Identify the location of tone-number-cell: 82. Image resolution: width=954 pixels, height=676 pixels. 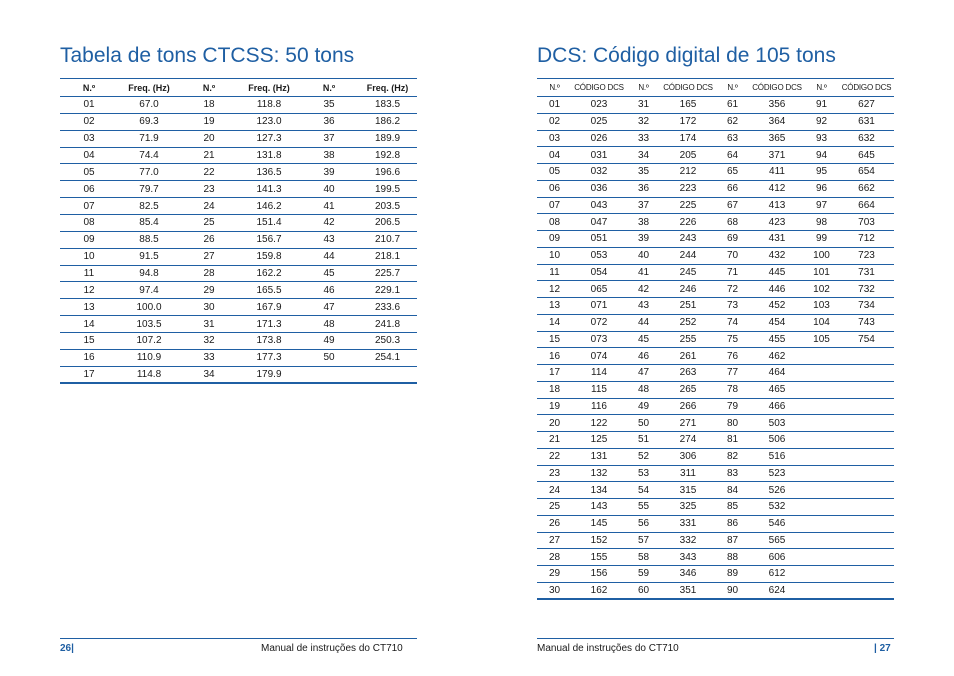
(732, 457).